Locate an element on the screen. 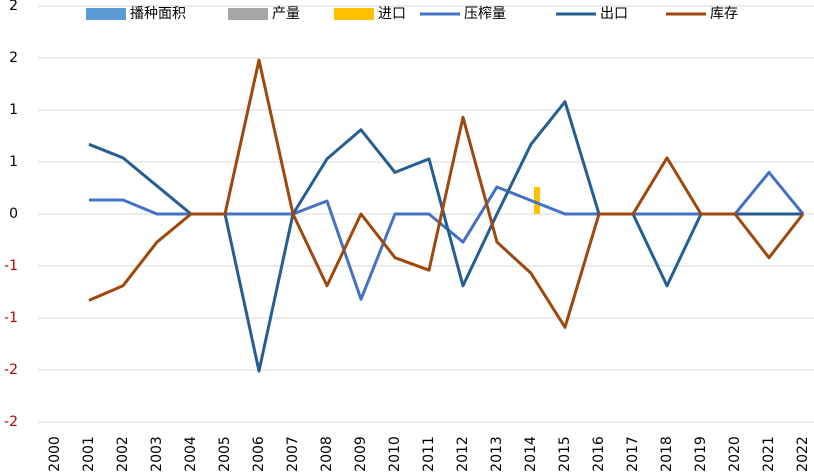  x-tick-label: 2012 is located at coordinates (463, 454).